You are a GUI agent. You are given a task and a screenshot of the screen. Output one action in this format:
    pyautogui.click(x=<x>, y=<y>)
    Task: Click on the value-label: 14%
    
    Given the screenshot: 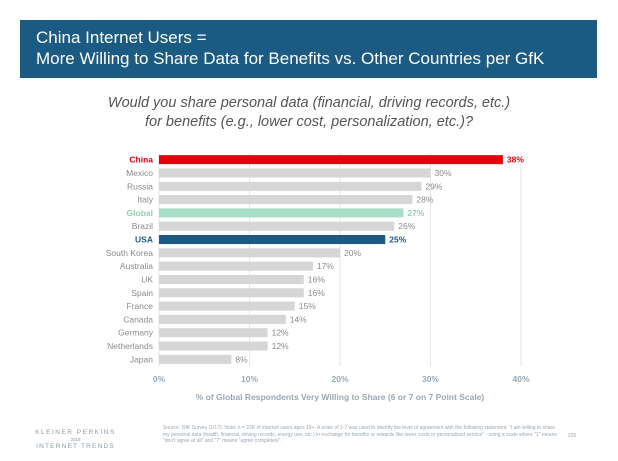 What is the action you would take?
    pyautogui.click(x=298, y=319)
    